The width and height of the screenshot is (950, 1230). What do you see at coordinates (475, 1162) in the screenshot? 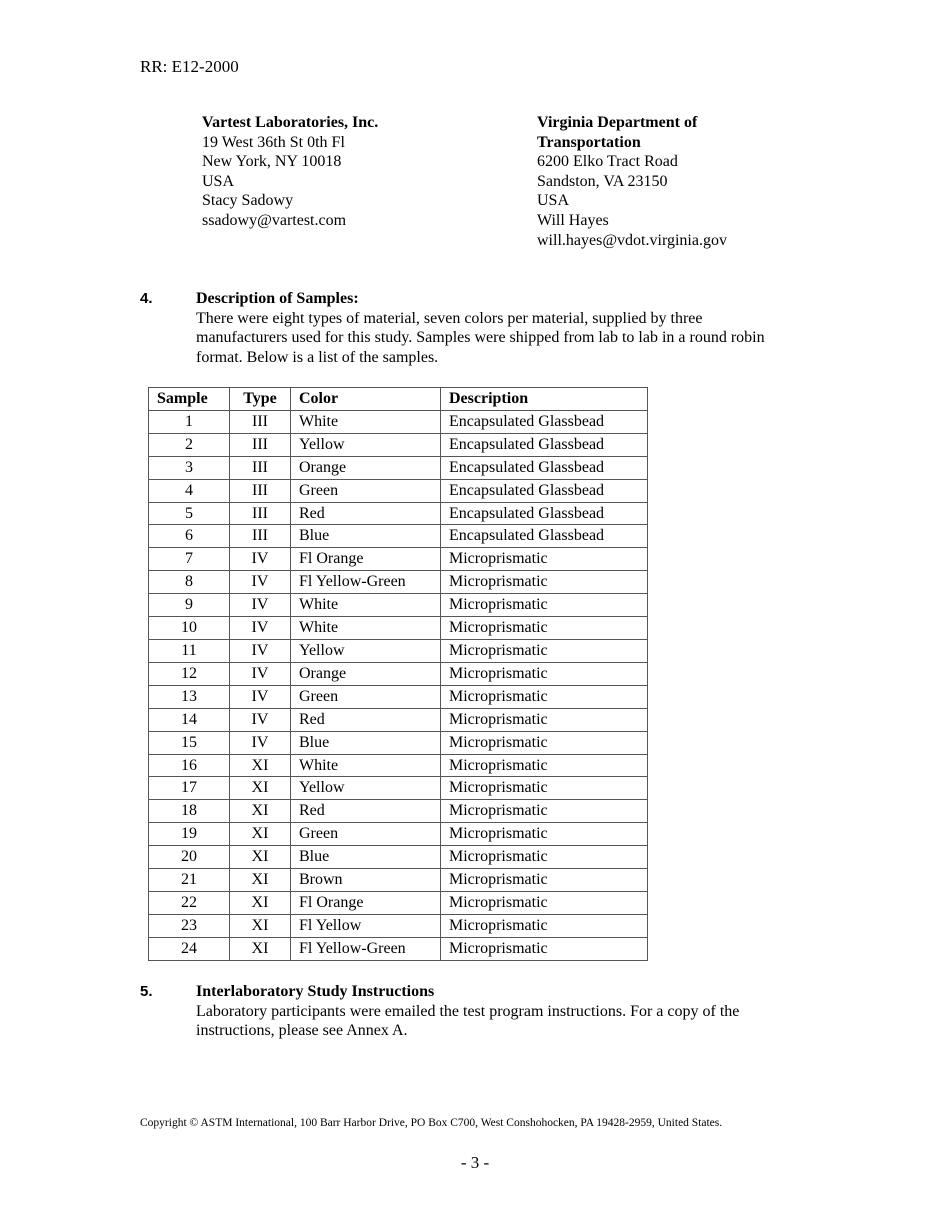
I see `page-number: - 3 -` at bounding box center [475, 1162].